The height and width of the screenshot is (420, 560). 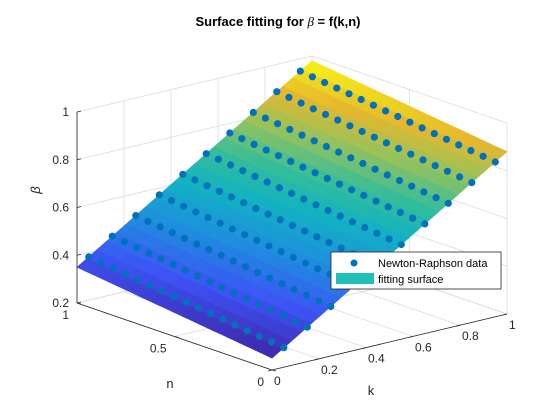 What do you see at coordinates (274, 370) in the screenshot?
I see `n-tick-mark` at bounding box center [274, 370].